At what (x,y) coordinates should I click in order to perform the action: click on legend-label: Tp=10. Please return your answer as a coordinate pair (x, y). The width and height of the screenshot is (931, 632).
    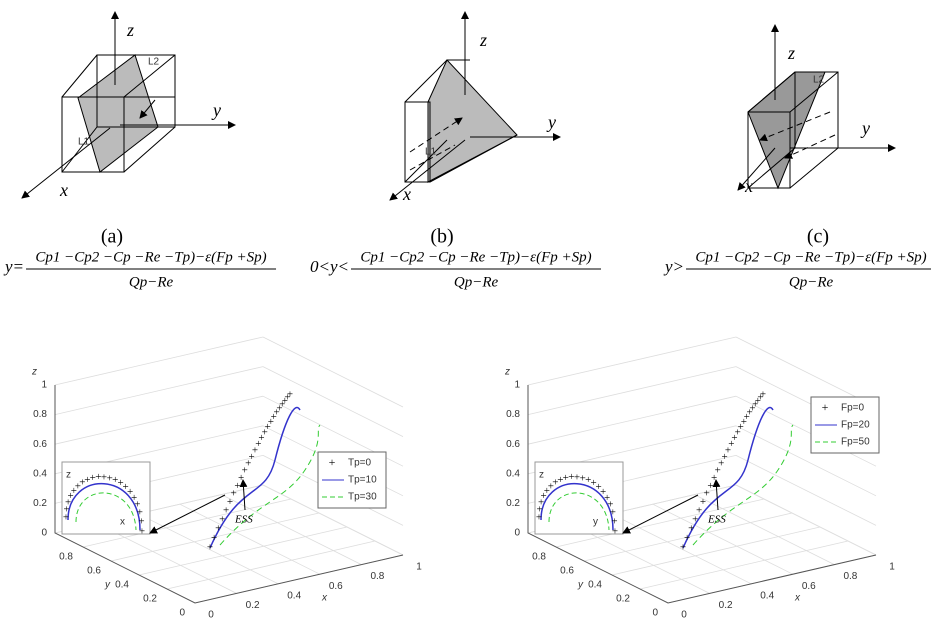
    Looking at the image, I should click on (362, 480).